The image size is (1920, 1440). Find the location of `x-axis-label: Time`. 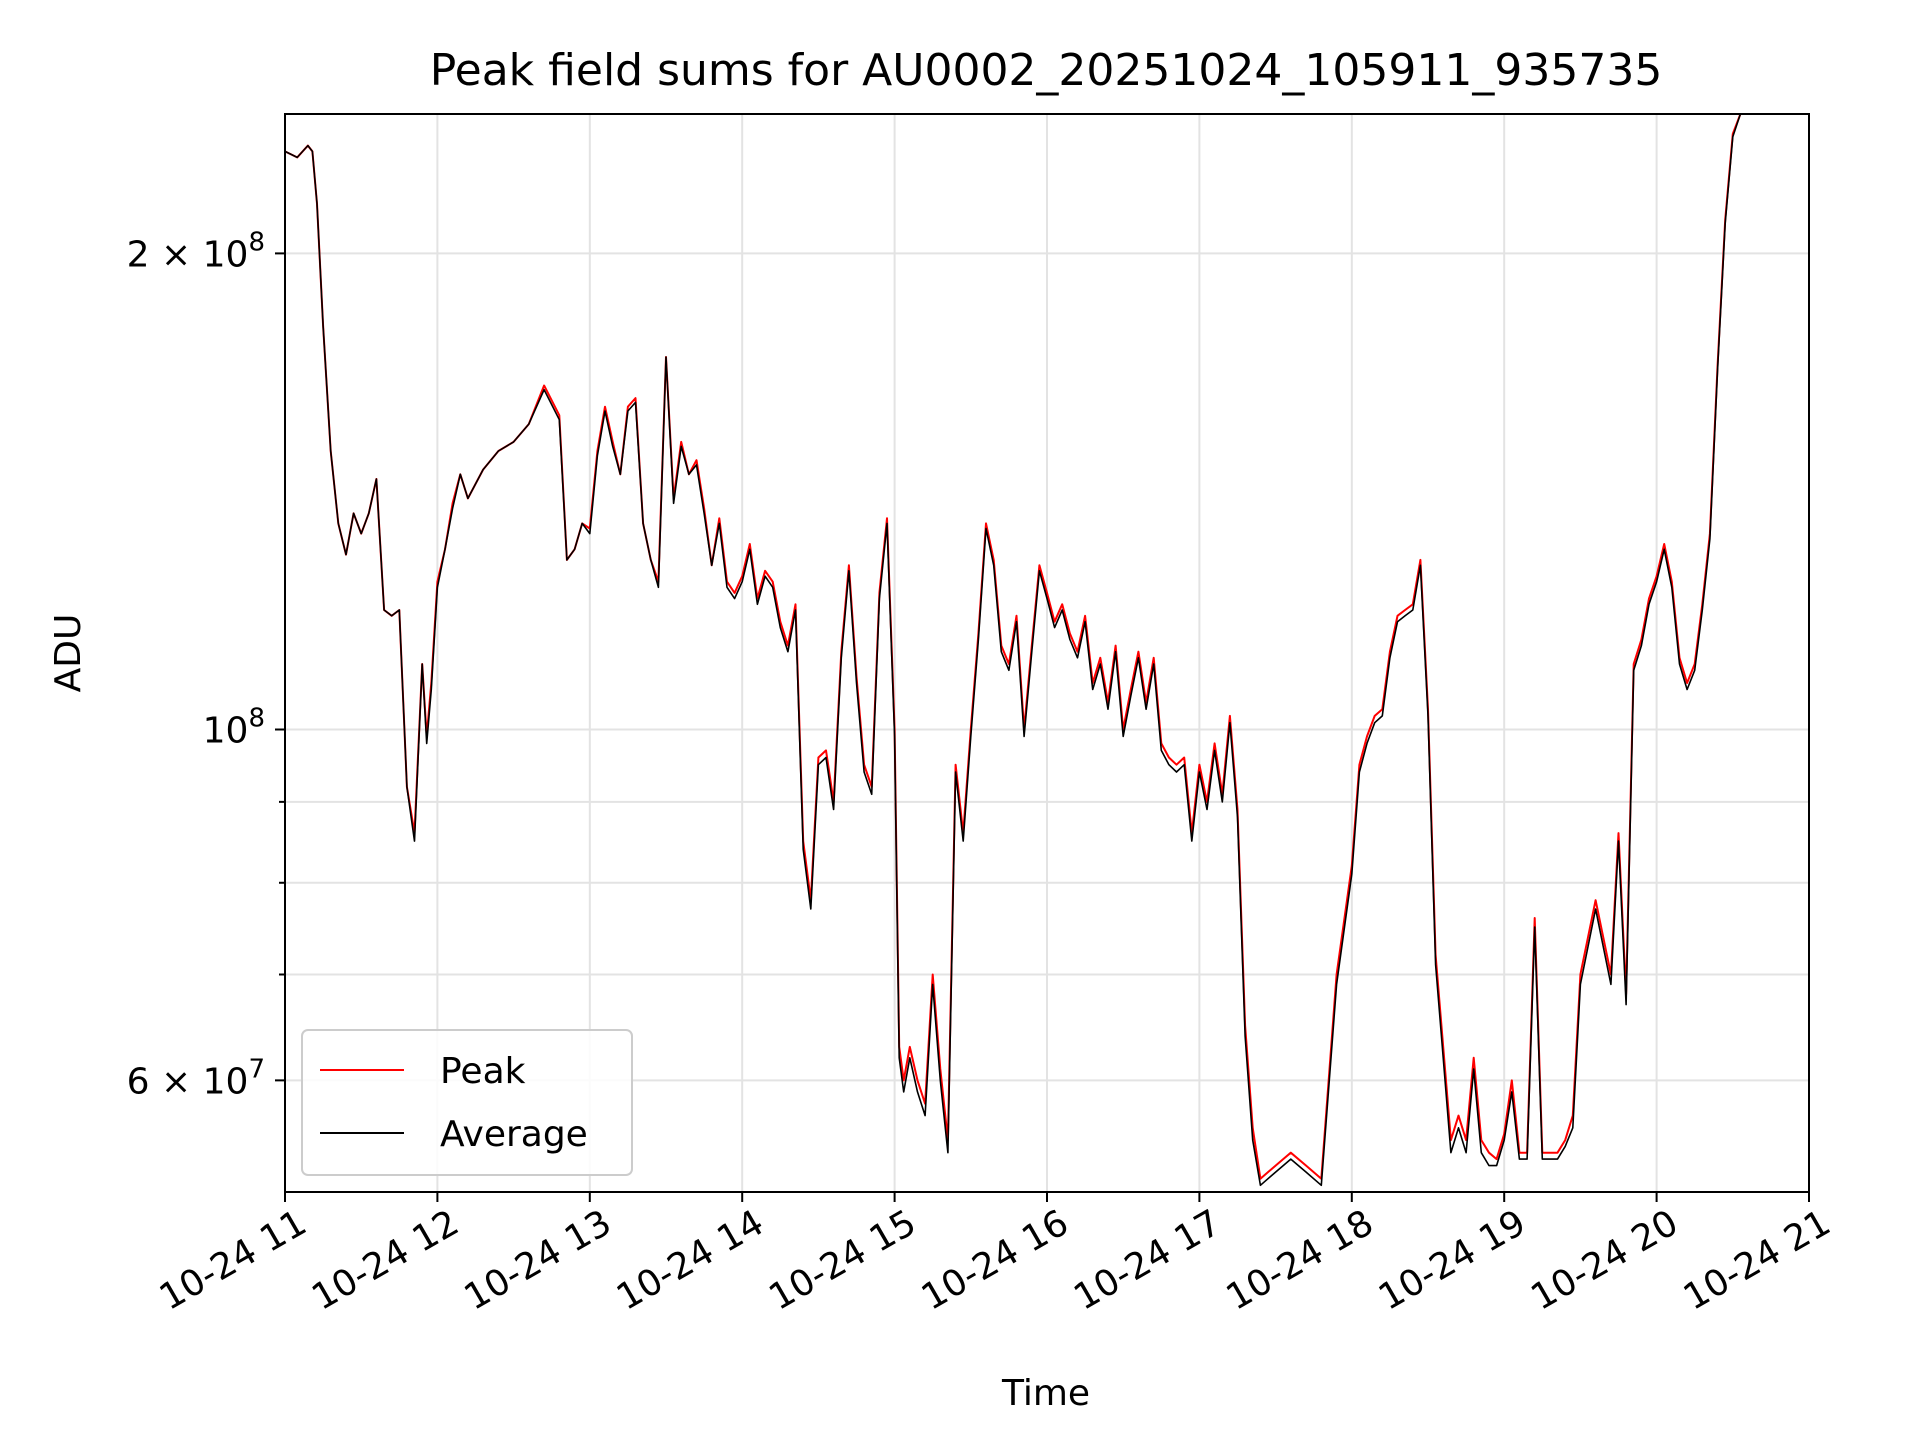

x-axis-label: Time is located at coordinates (1045, 1393).